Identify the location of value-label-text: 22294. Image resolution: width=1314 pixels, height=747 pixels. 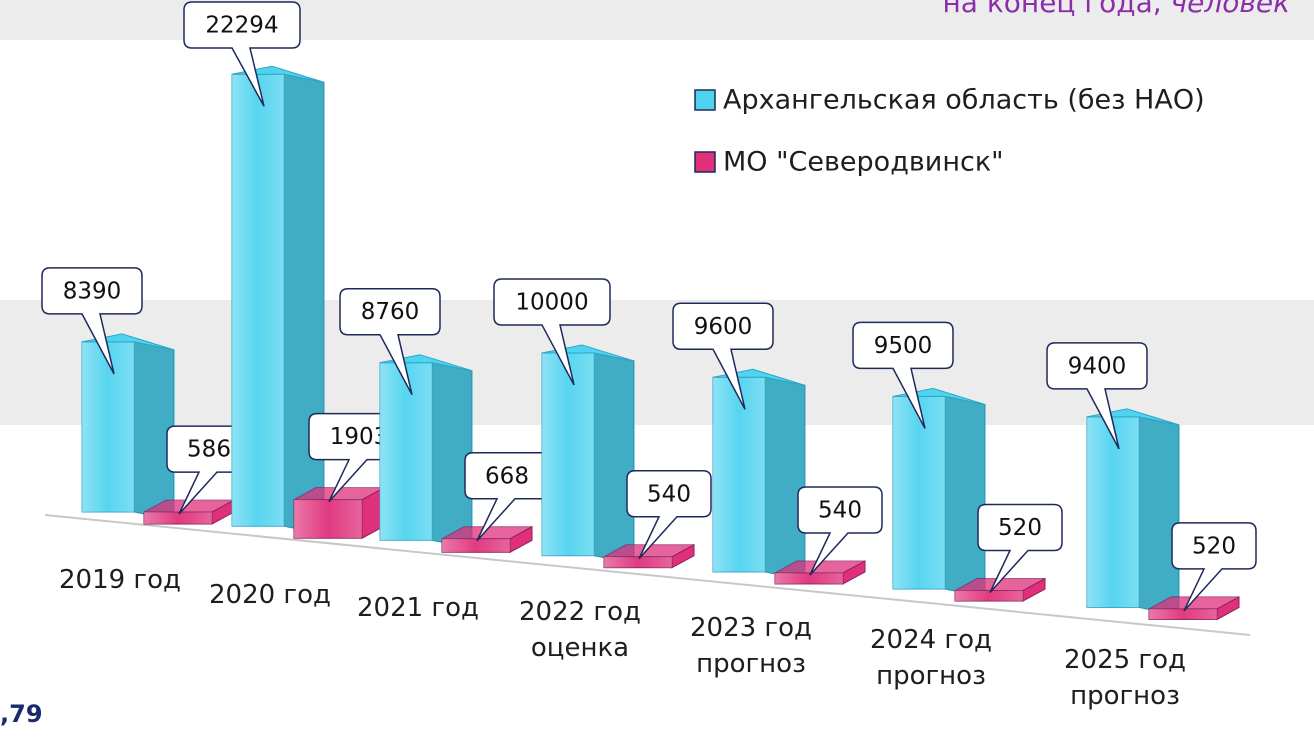
(241, 26).